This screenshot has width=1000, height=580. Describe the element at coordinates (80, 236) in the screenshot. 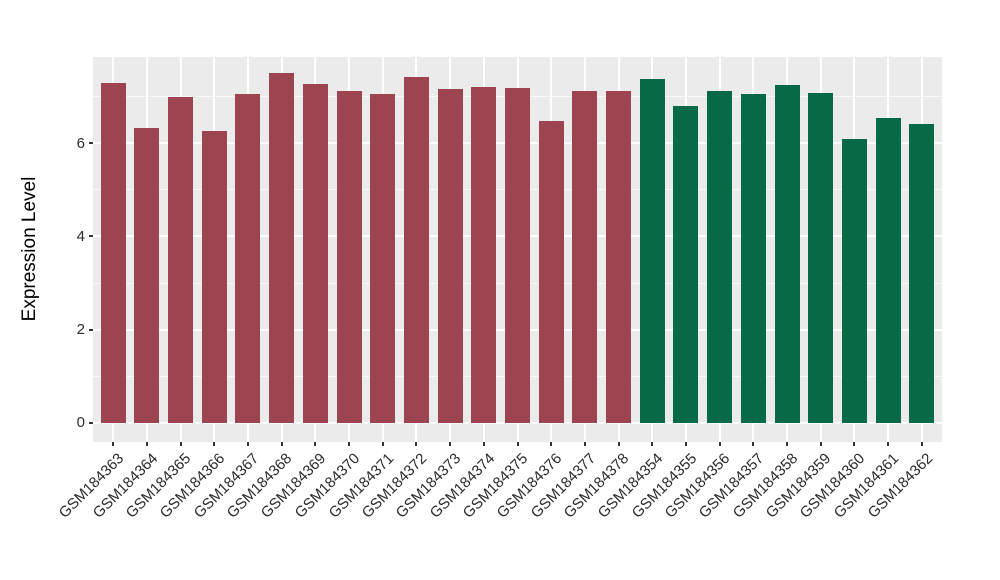

I see `y-tick-label: 4` at that location.